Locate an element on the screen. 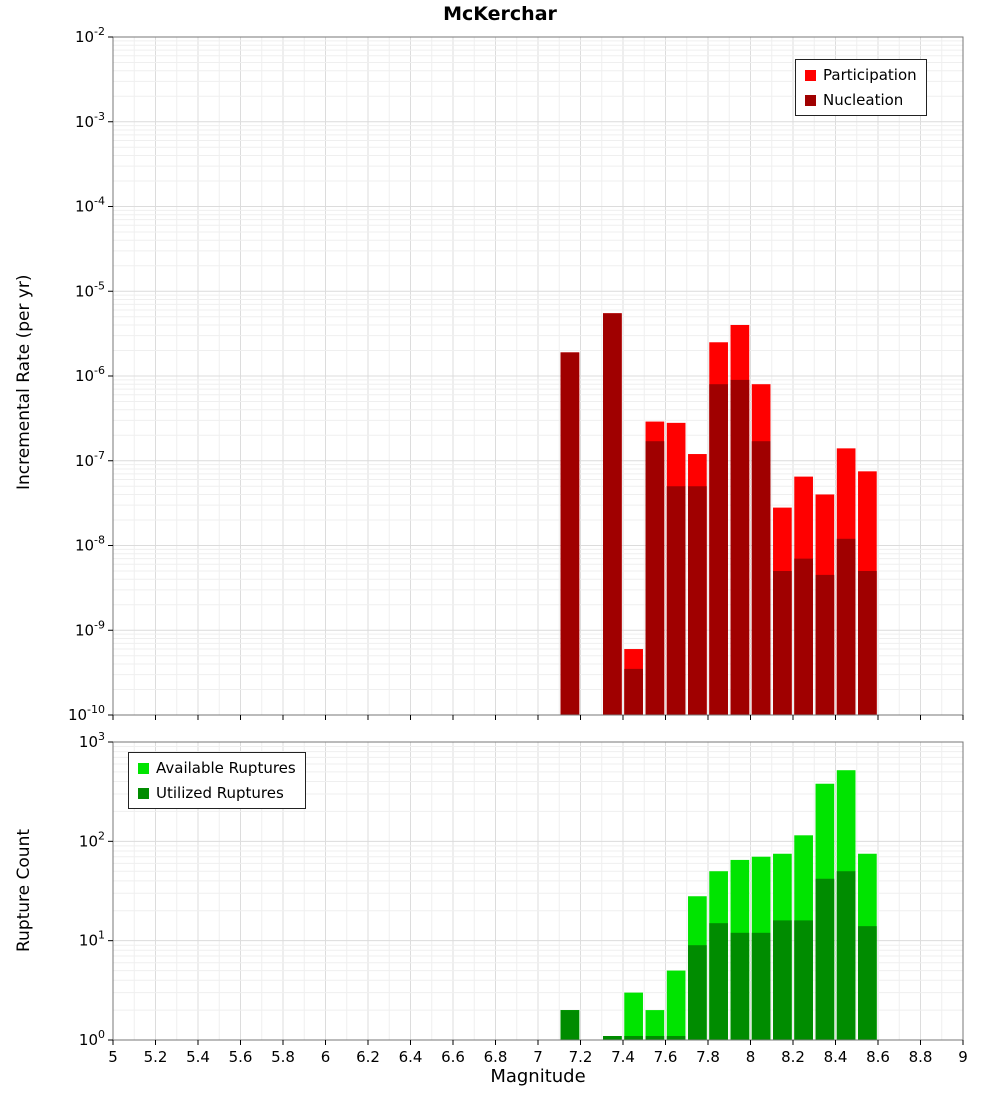 The width and height of the screenshot is (1000, 1100). x-axis-label: Magnitude is located at coordinates (538, 1076).